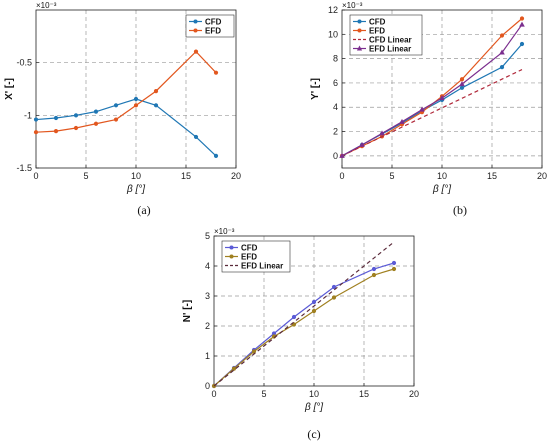 The height and width of the screenshot is (444, 550). I want to click on y-tick-label: 8, so click(335, 59).